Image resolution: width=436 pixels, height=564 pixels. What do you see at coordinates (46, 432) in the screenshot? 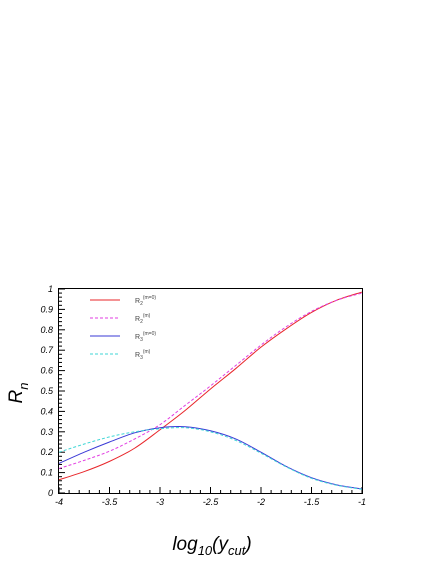
I see `y-tick-label: 0.3` at bounding box center [46, 432].